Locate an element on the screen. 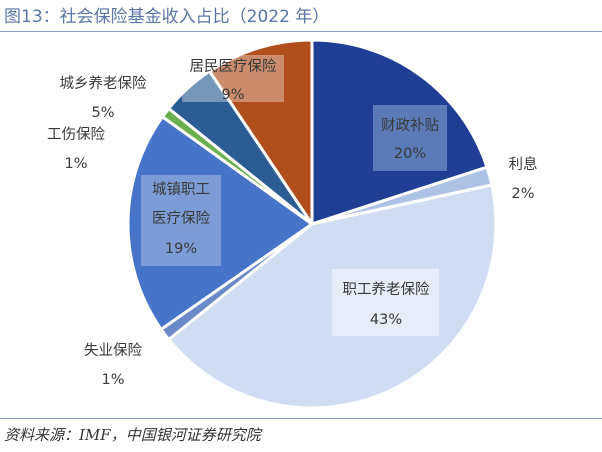 The image size is (602, 452). slice-label-rural-pension-value: 5% is located at coordinates (102, 113).